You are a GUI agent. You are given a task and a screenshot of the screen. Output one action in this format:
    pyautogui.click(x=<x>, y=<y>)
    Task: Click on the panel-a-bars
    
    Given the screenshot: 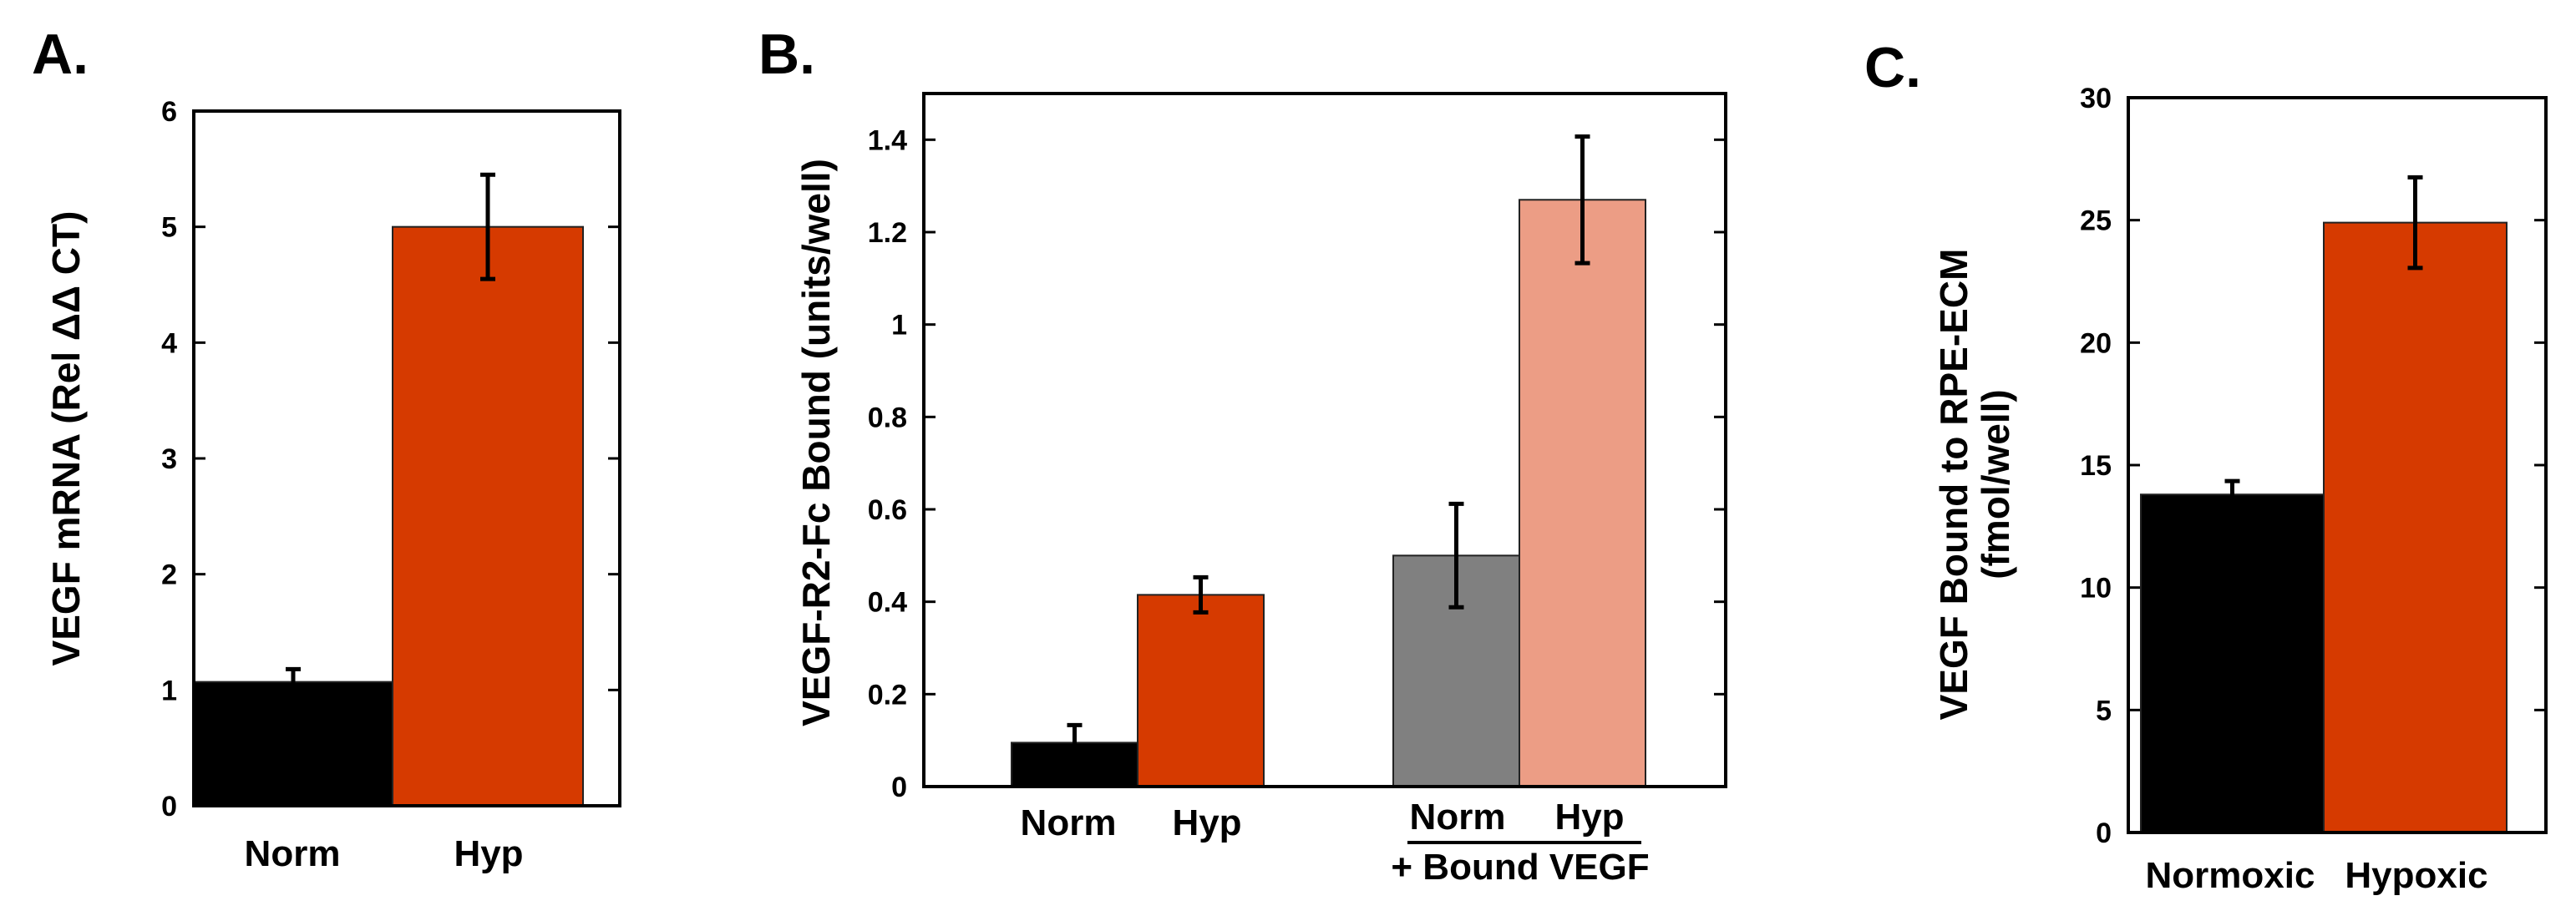 What is the action you would take?
    pyautogui.click(x=388, y=516)
    